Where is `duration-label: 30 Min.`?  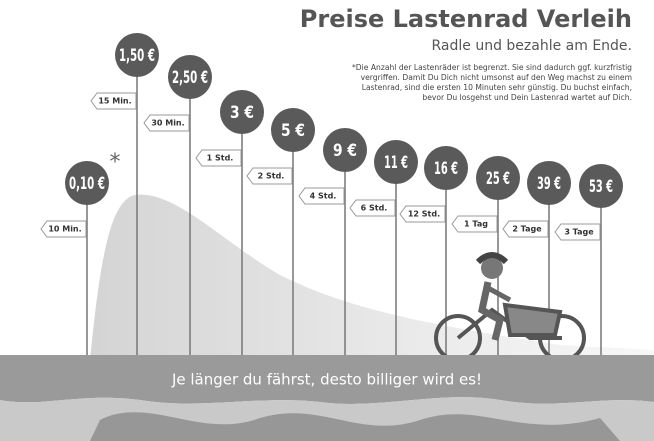 duration-label: 30 Min. is located at coordinates (167, 123).